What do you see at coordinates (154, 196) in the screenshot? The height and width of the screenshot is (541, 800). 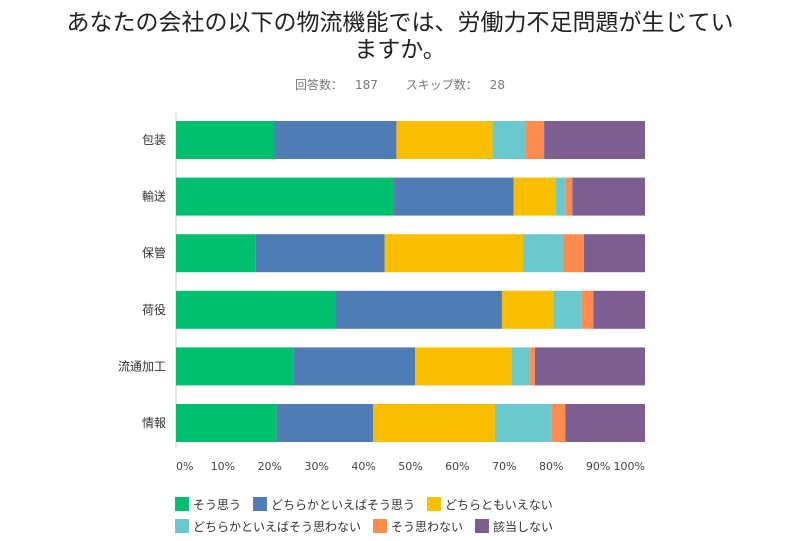 I see `category-label: 輸送` at bounding box center [154, 196].